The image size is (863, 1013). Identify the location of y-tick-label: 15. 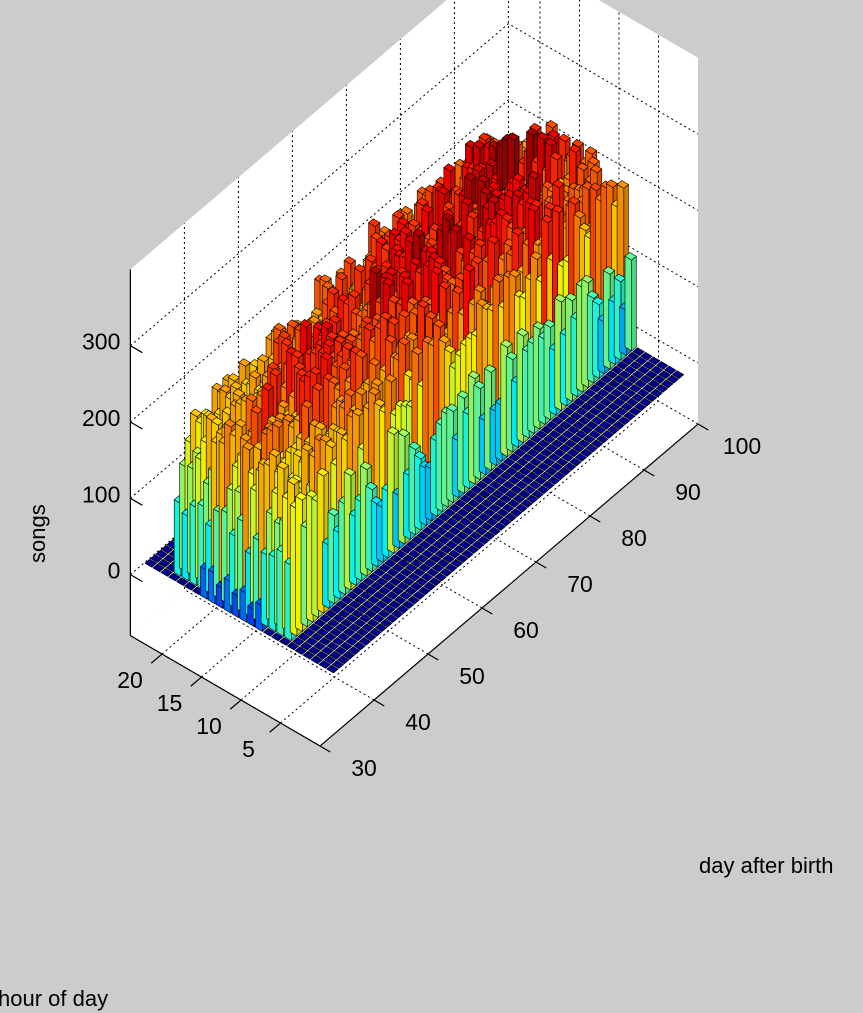
(170, 703).